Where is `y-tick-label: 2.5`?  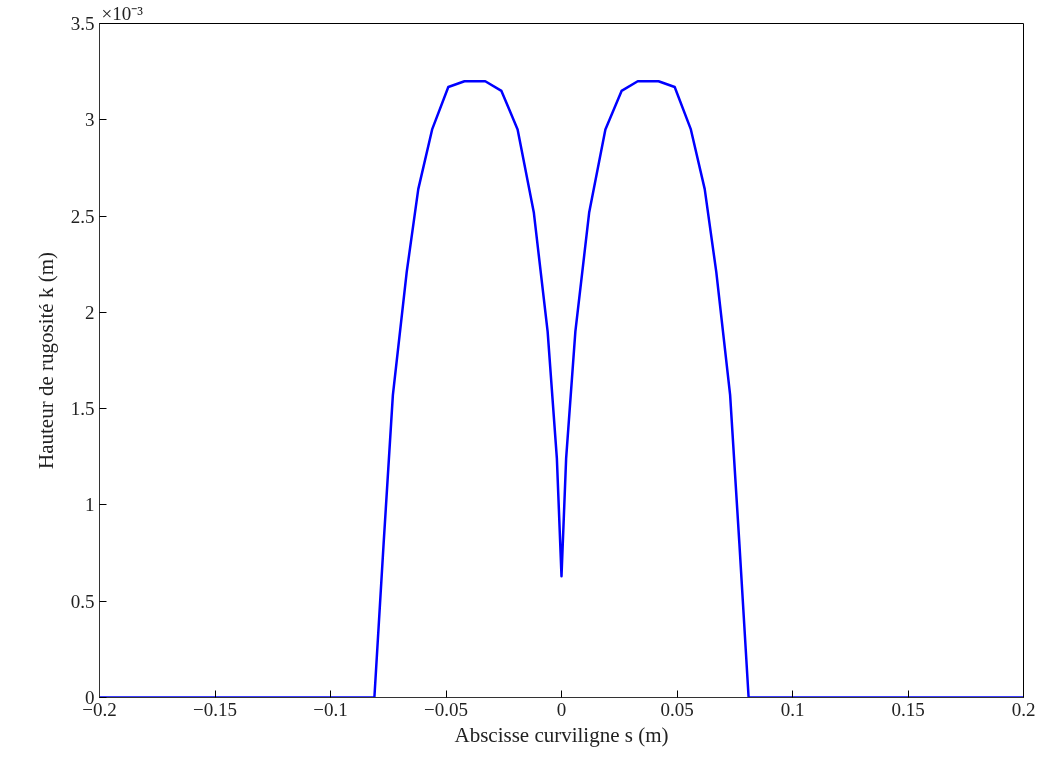
y-tick-label: 2.5 is located at coordinates (82, 216).